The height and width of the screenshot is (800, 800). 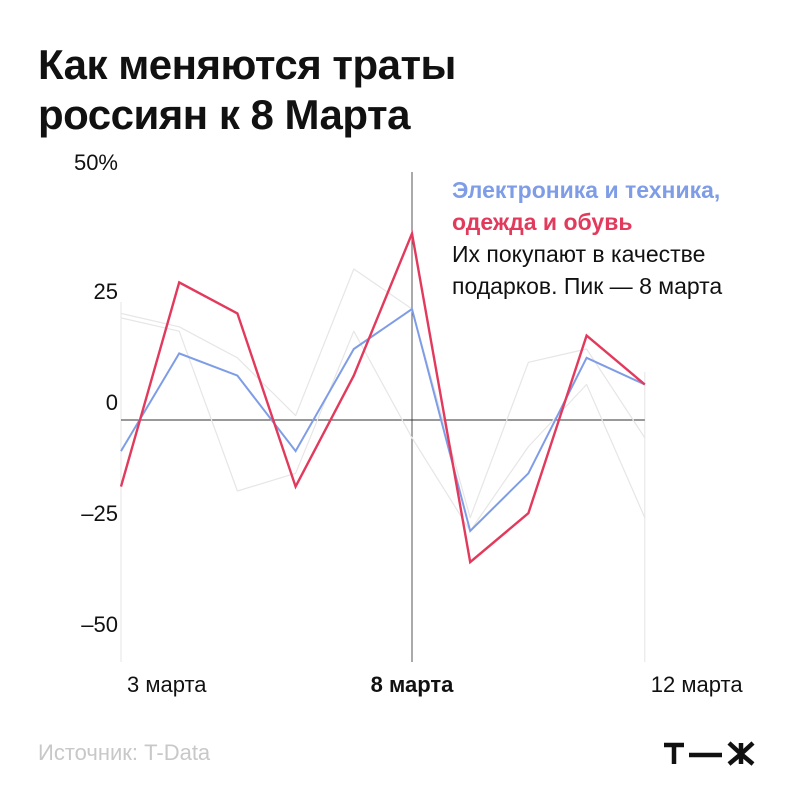 What do you see at coordinates (224, 114) in the screenshot?
I see `chart-title-line-2: россиян к 8 Марта` at bounding box center [224, 114].